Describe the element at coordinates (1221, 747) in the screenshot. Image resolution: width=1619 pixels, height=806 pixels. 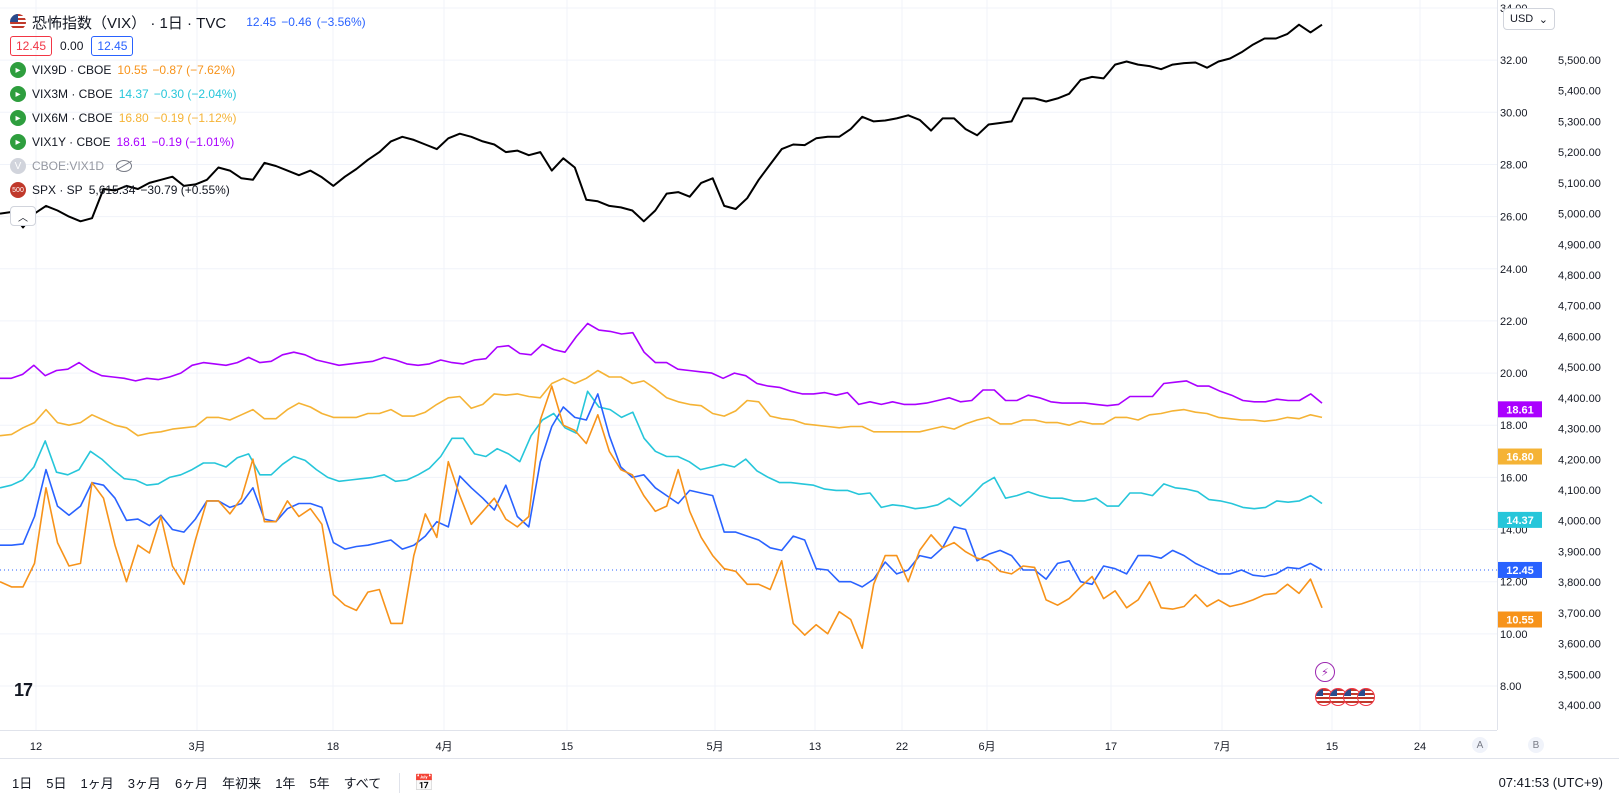
I see `time-tick: 7月` at that location.